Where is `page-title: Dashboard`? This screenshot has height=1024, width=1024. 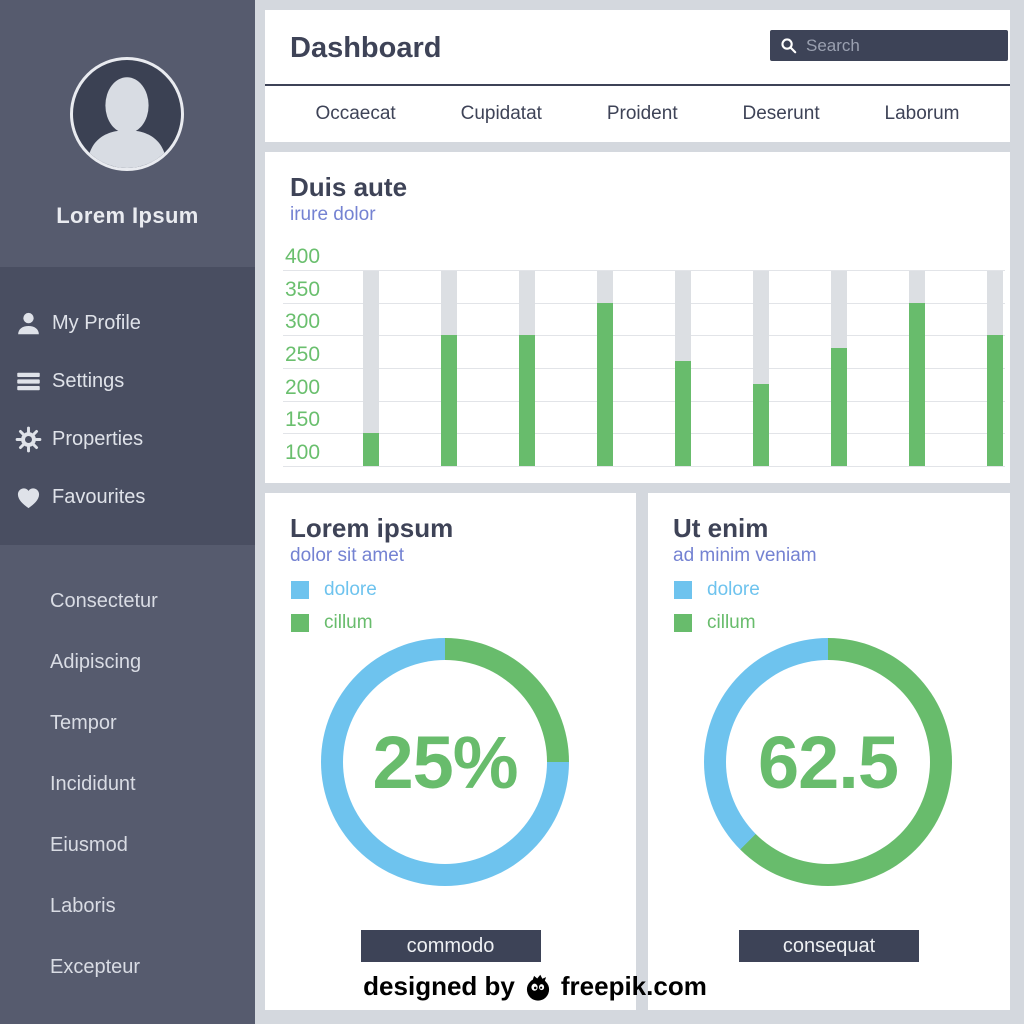 page-title: Dashboard is located at coordinates (366, 48).